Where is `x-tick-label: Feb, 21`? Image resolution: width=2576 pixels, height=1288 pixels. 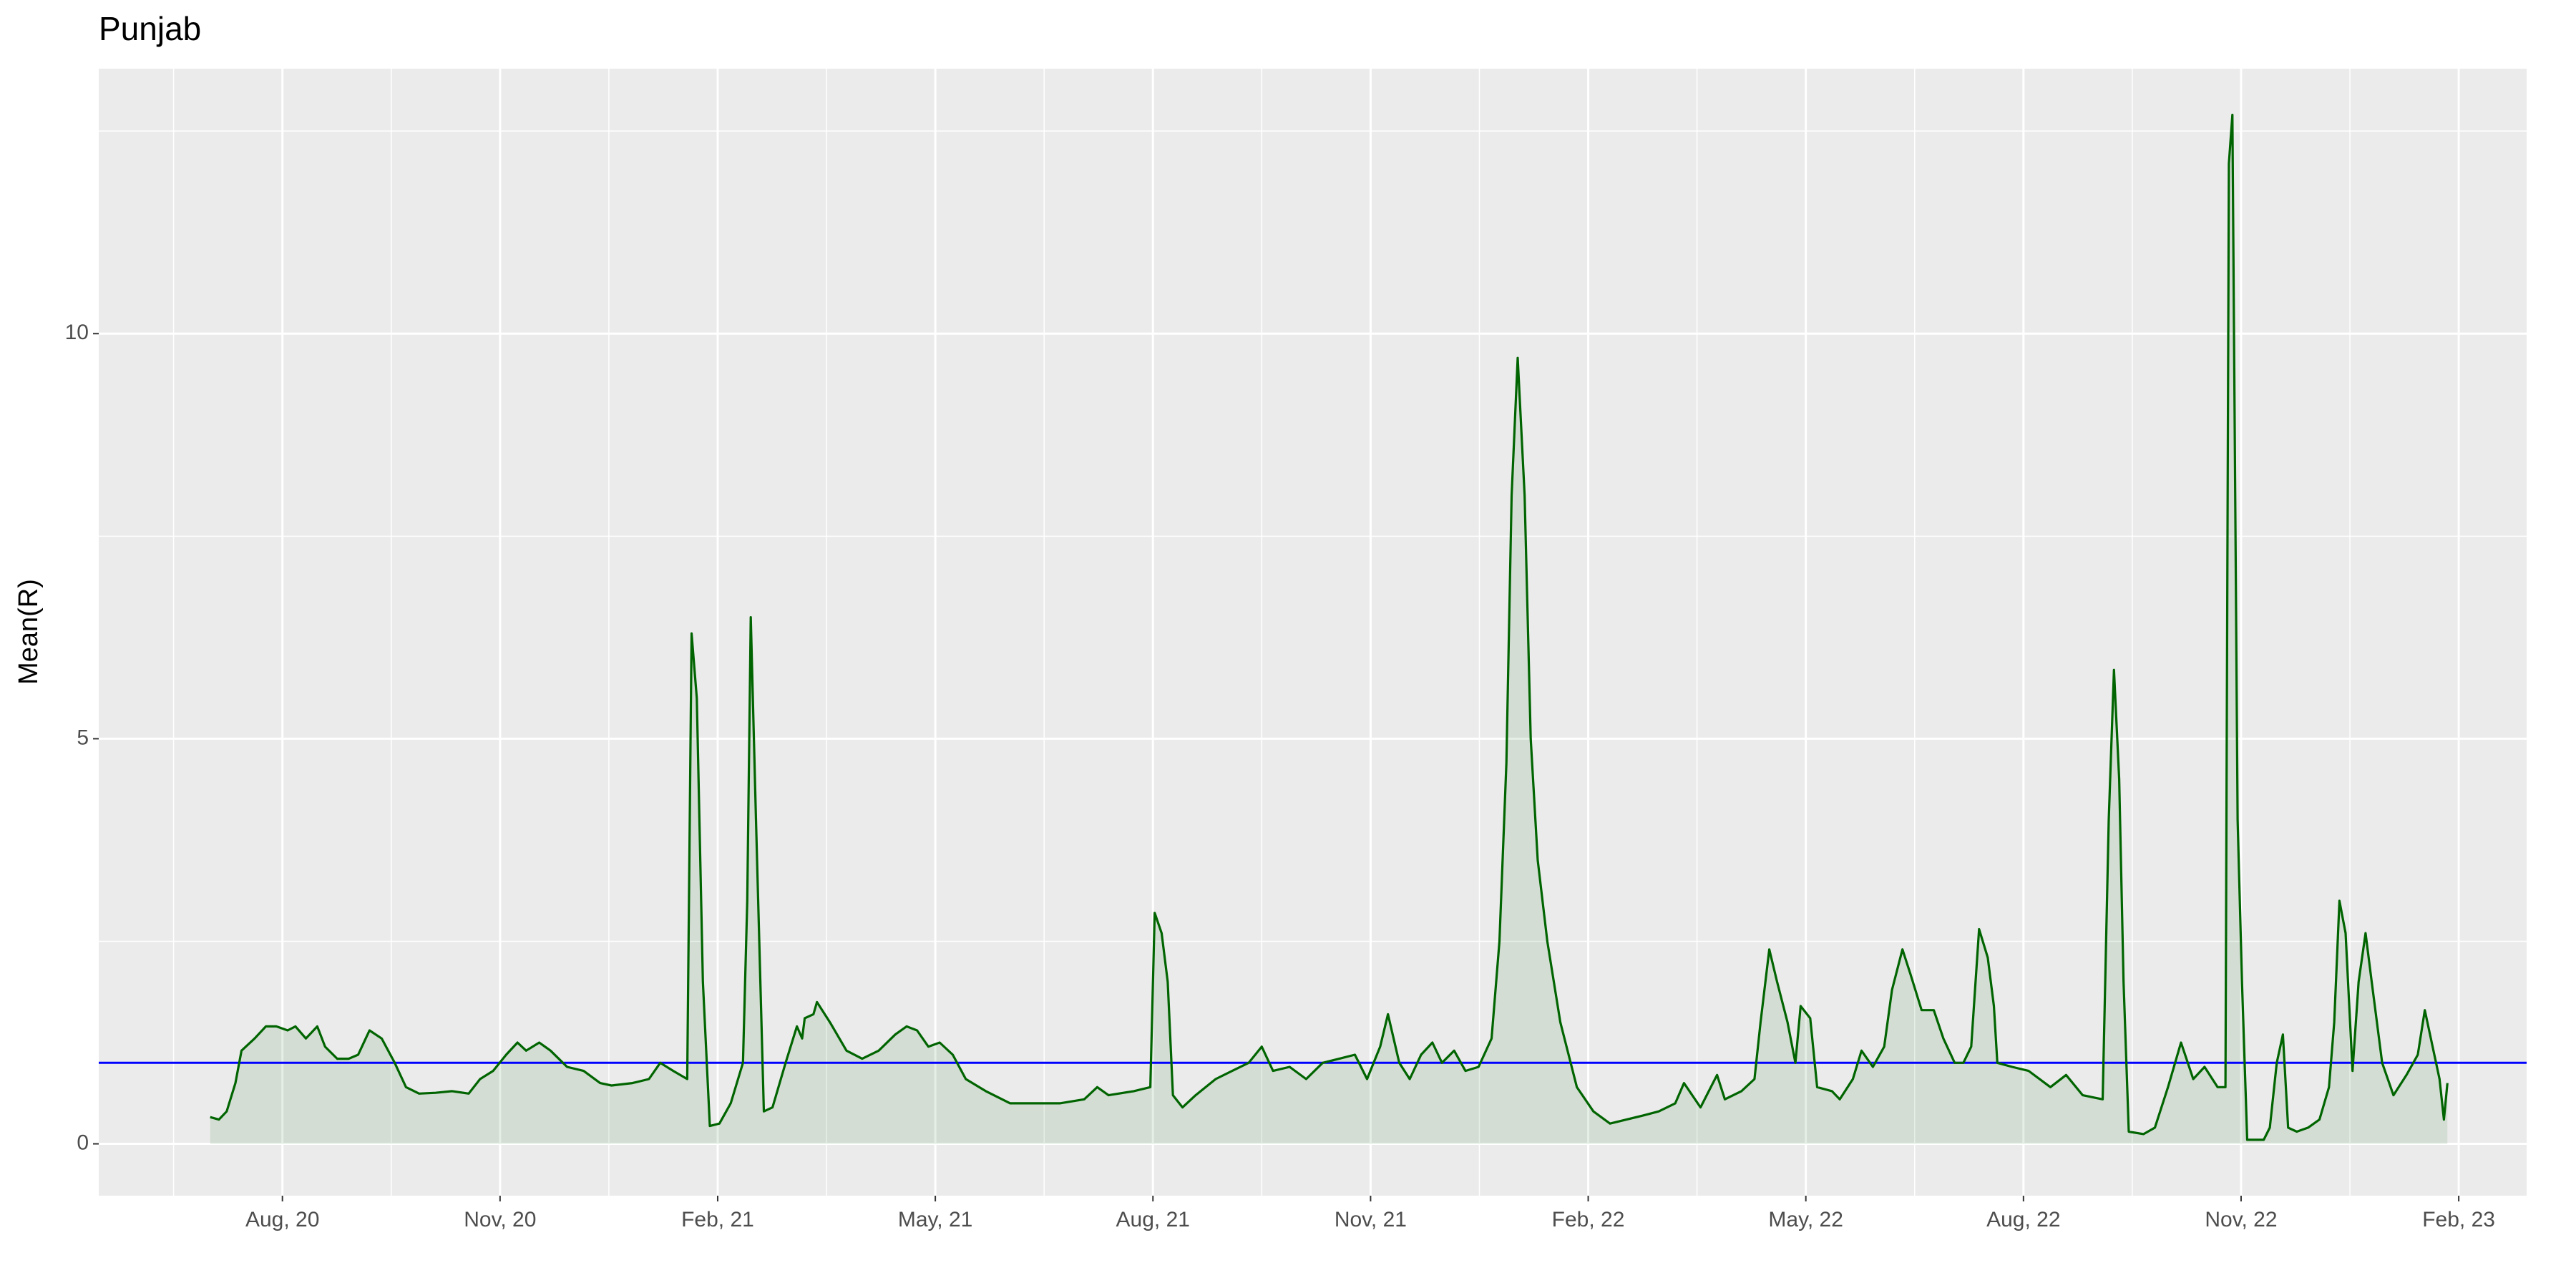
x-tick-label: Feb, 21 is located at coordinates (717, 1219).